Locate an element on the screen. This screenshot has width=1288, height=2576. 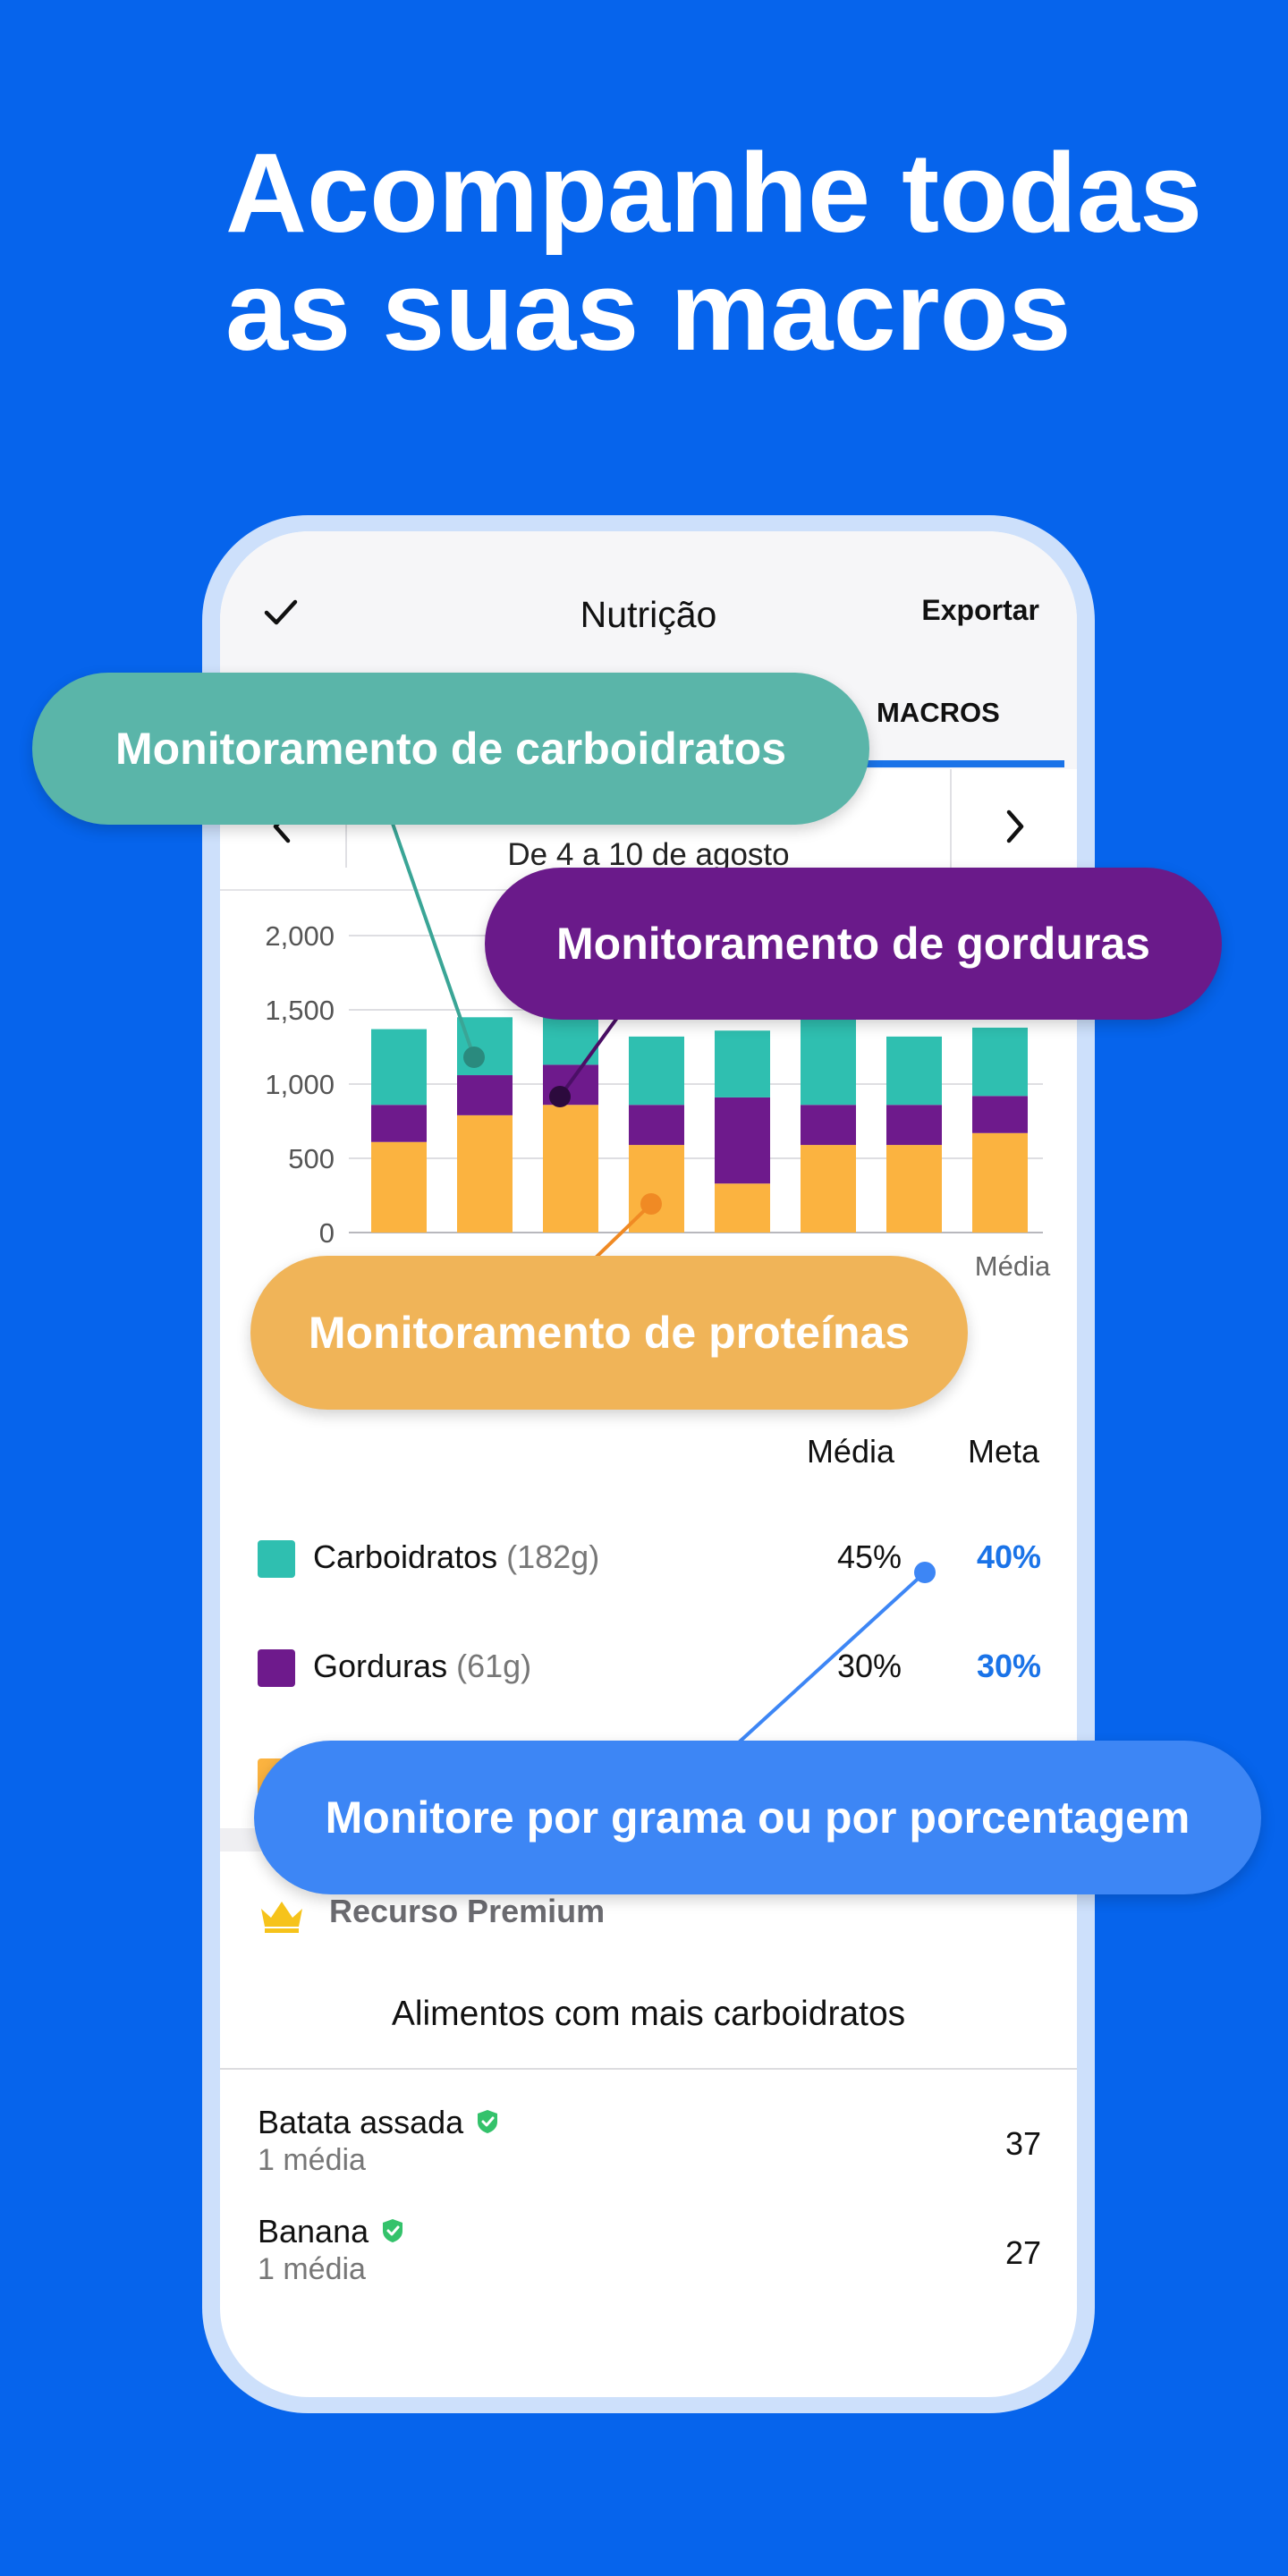
y-tick-label: 1,500 is located at coordinates (300, 1010).